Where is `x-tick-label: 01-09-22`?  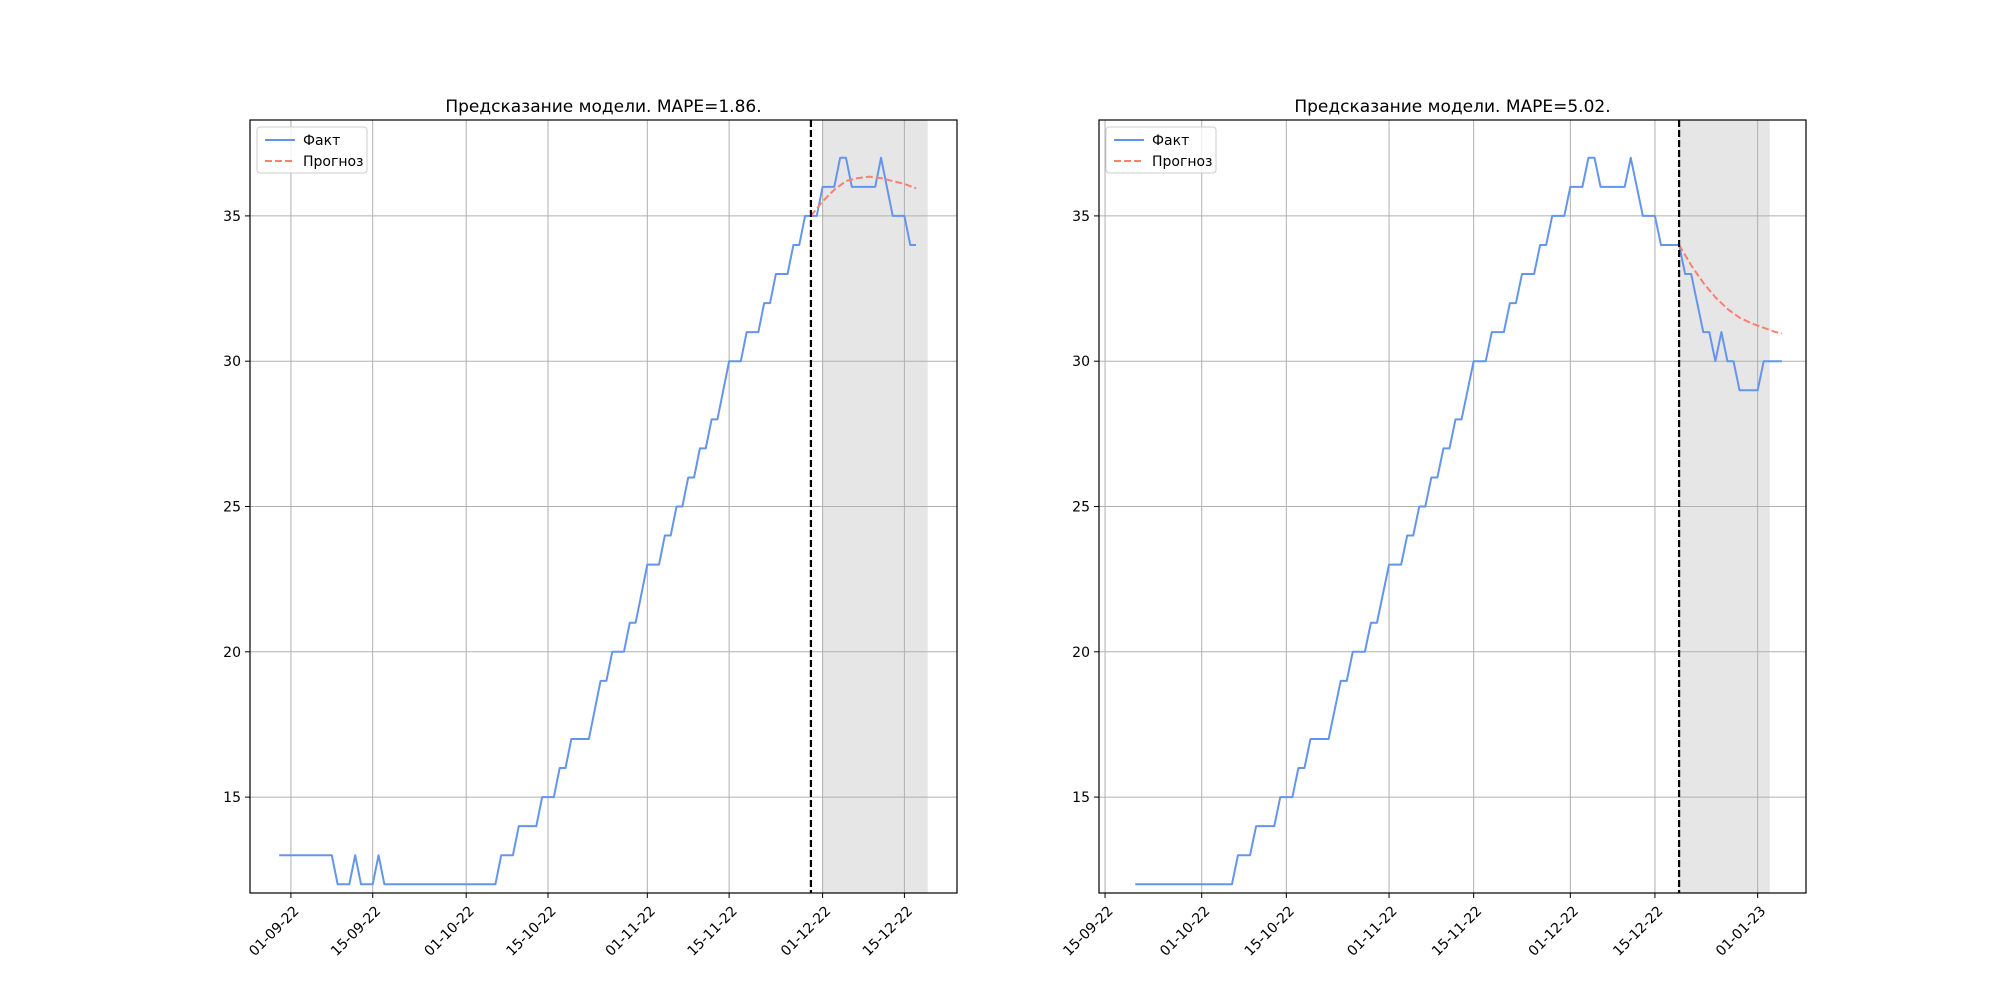 x-tick-label: 01-09-22 is located at coordinates (274, 931).